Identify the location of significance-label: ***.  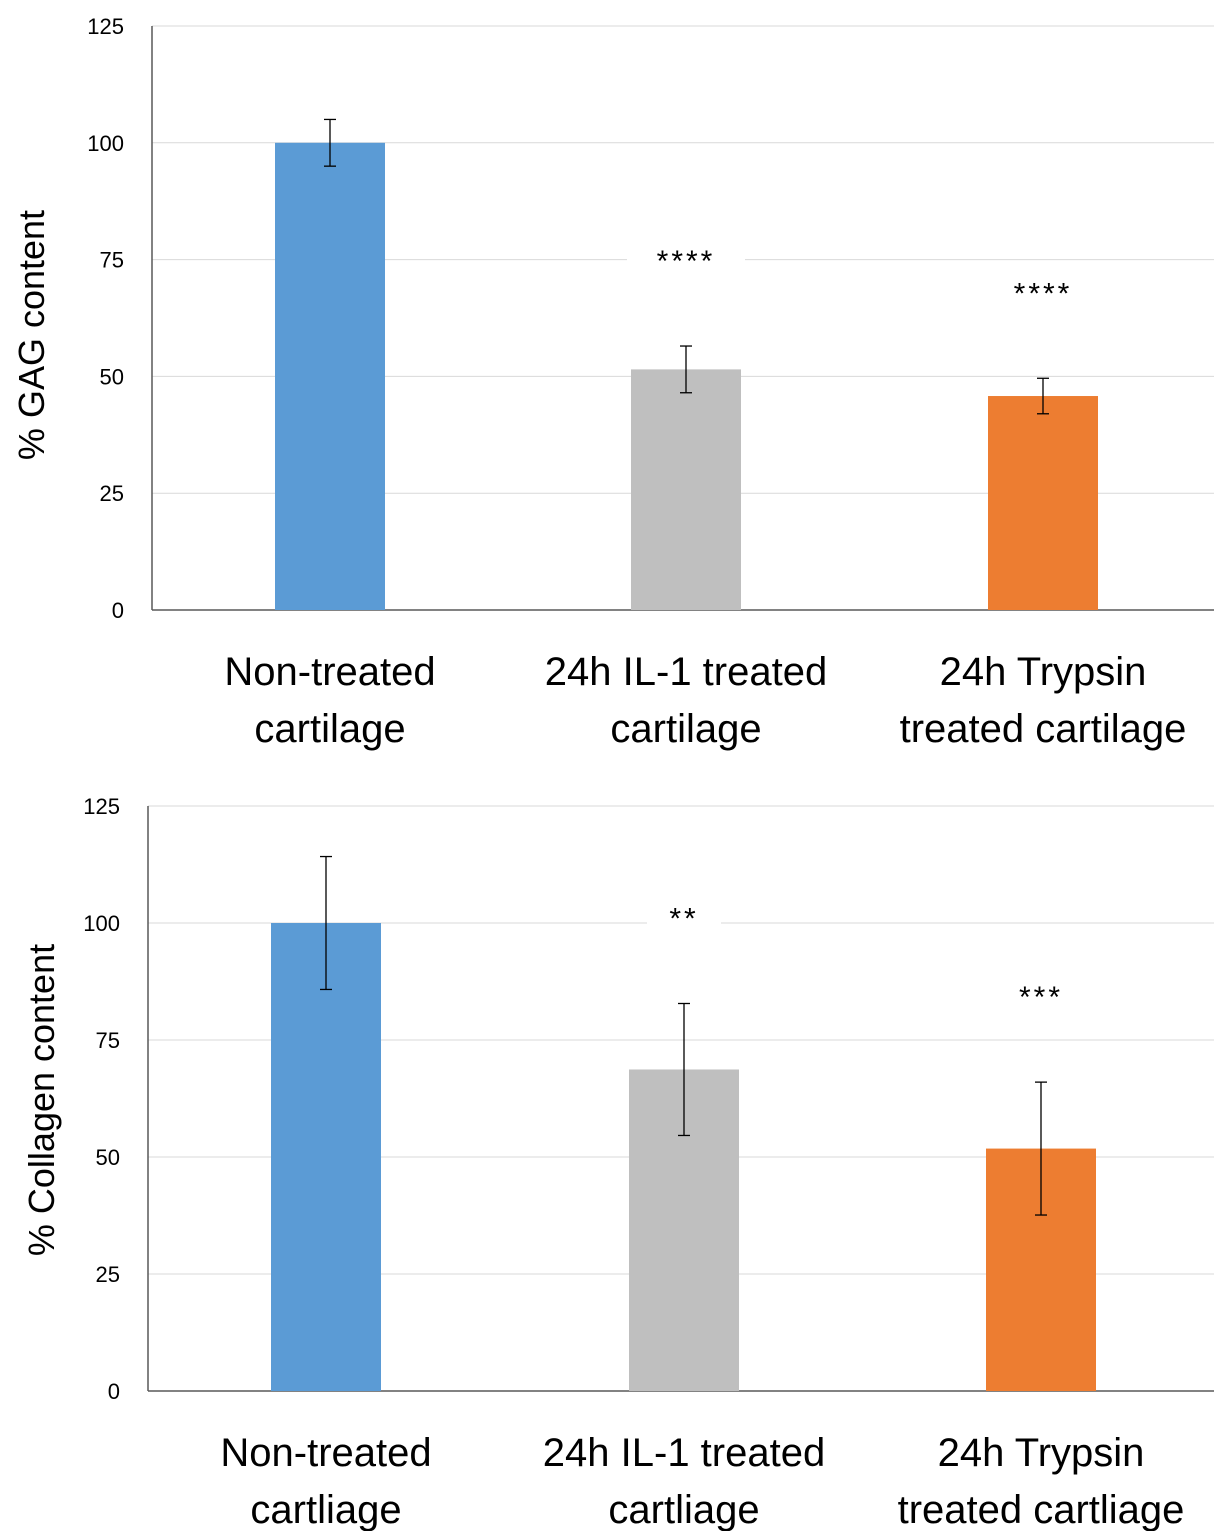
(1041, 997).